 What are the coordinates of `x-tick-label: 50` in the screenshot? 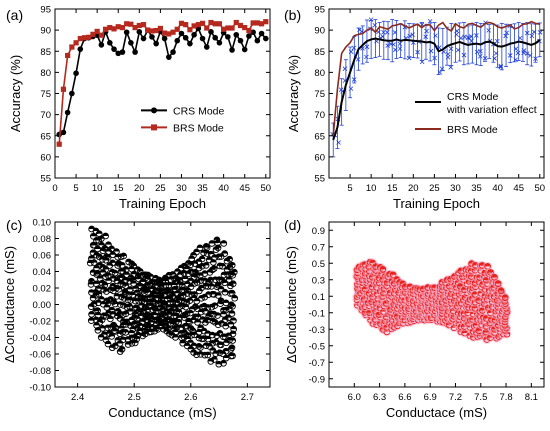 It's located at (265, 188).